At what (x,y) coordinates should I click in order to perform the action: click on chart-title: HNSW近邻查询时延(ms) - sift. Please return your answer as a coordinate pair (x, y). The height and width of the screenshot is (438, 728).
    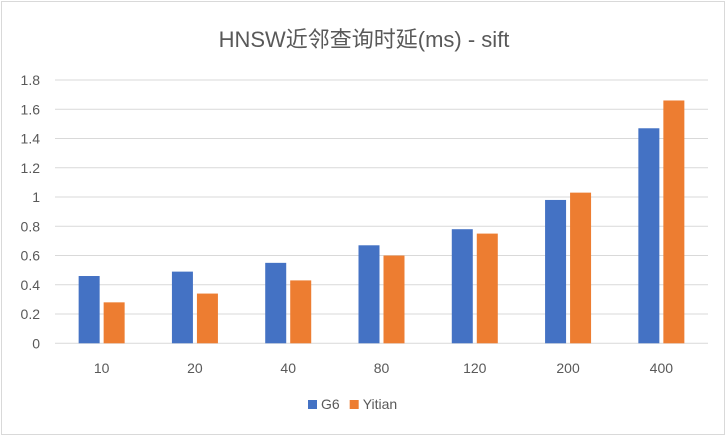
    Looking at the image, I should click on (364, 39).